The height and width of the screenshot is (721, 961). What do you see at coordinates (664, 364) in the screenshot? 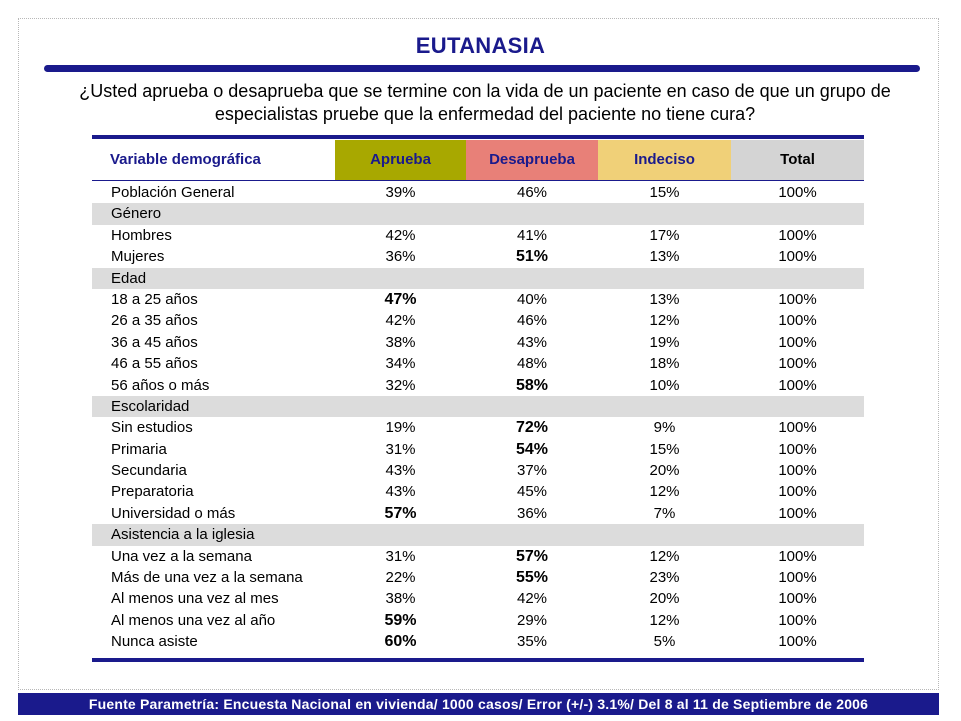
I see `cell-indeciso: 18%` at bounding box center [664, 364].